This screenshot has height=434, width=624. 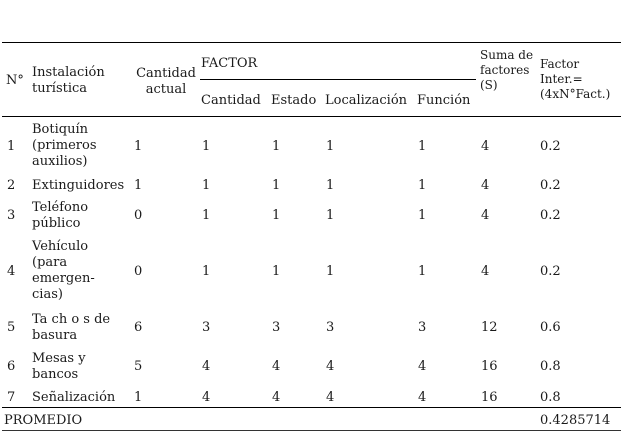 What do you see at coordinates (507, 70) in the screenshot?
I see `header-suma: Suma de factores (S)` at bounding box center [507, 70].